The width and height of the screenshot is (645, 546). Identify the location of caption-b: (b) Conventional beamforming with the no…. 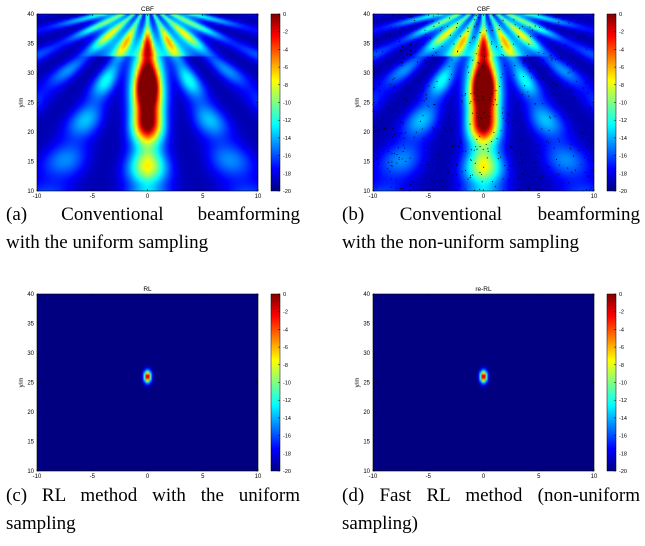
(491, 229).